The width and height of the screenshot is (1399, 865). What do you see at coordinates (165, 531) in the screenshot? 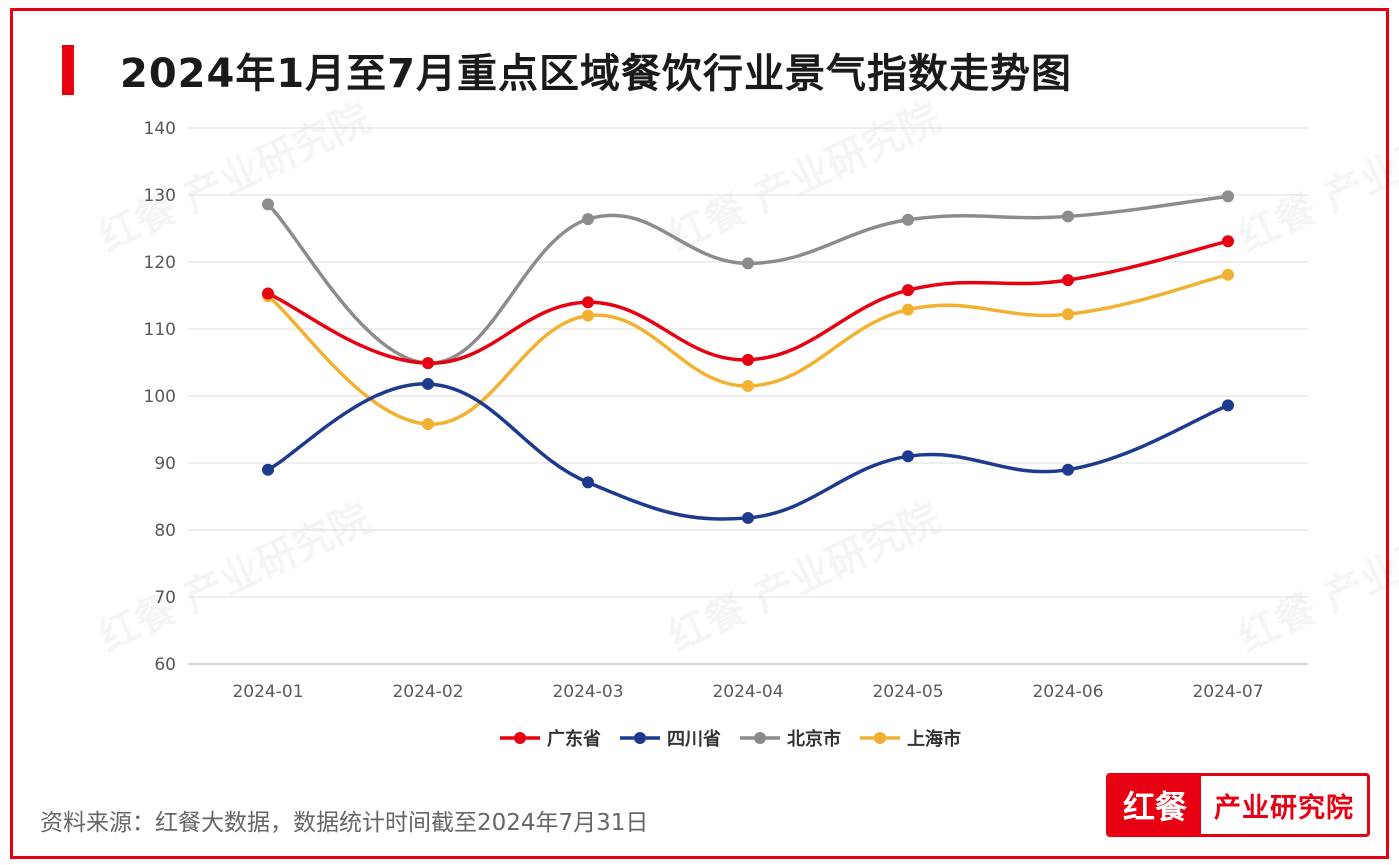
I see `y-tick-label: 80` at bounding box center [165, 531].